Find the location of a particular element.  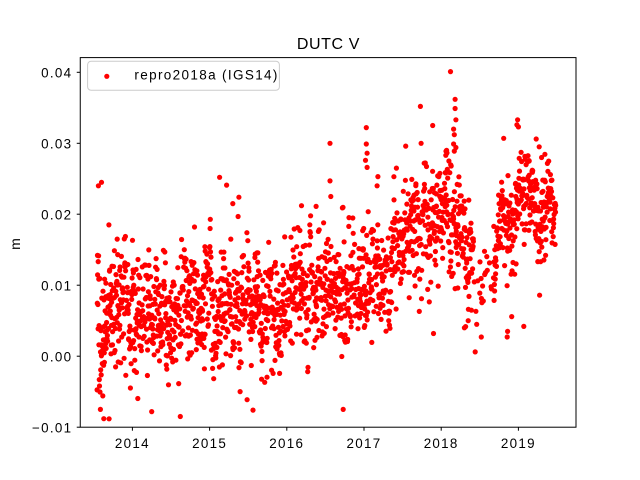

svg-text: 2018 is located at coordinates (441, 443).